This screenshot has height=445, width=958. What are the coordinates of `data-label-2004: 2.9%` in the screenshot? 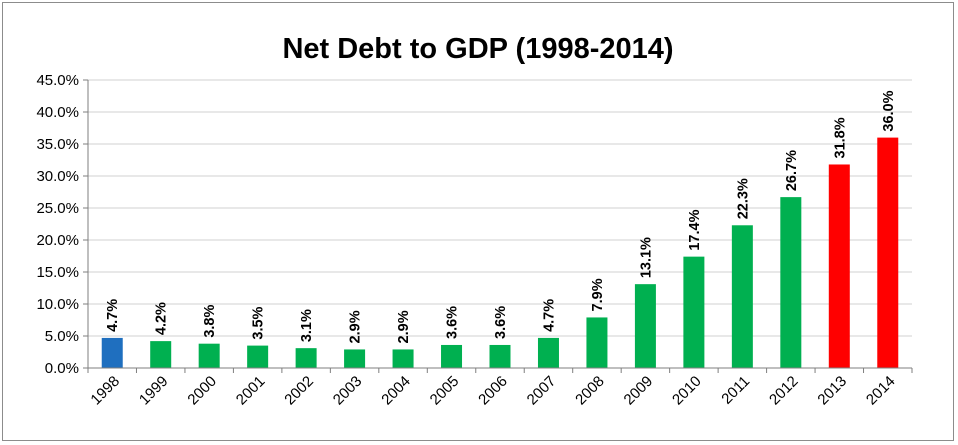 It's located at (404, 326).